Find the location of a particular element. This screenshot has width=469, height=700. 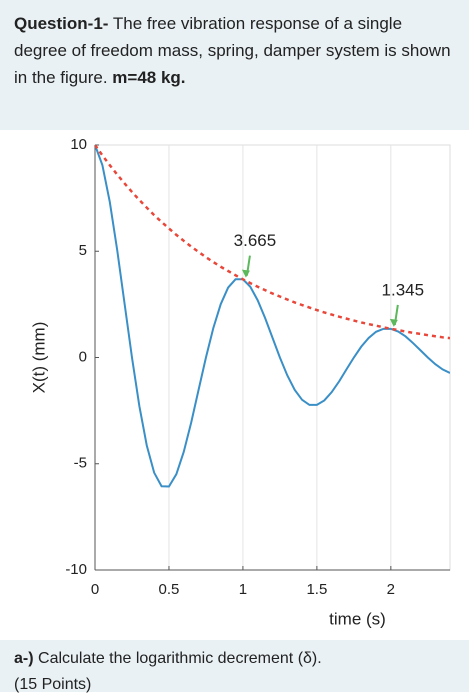

y-tick-label: 5 is located at coordinates (83, 250).